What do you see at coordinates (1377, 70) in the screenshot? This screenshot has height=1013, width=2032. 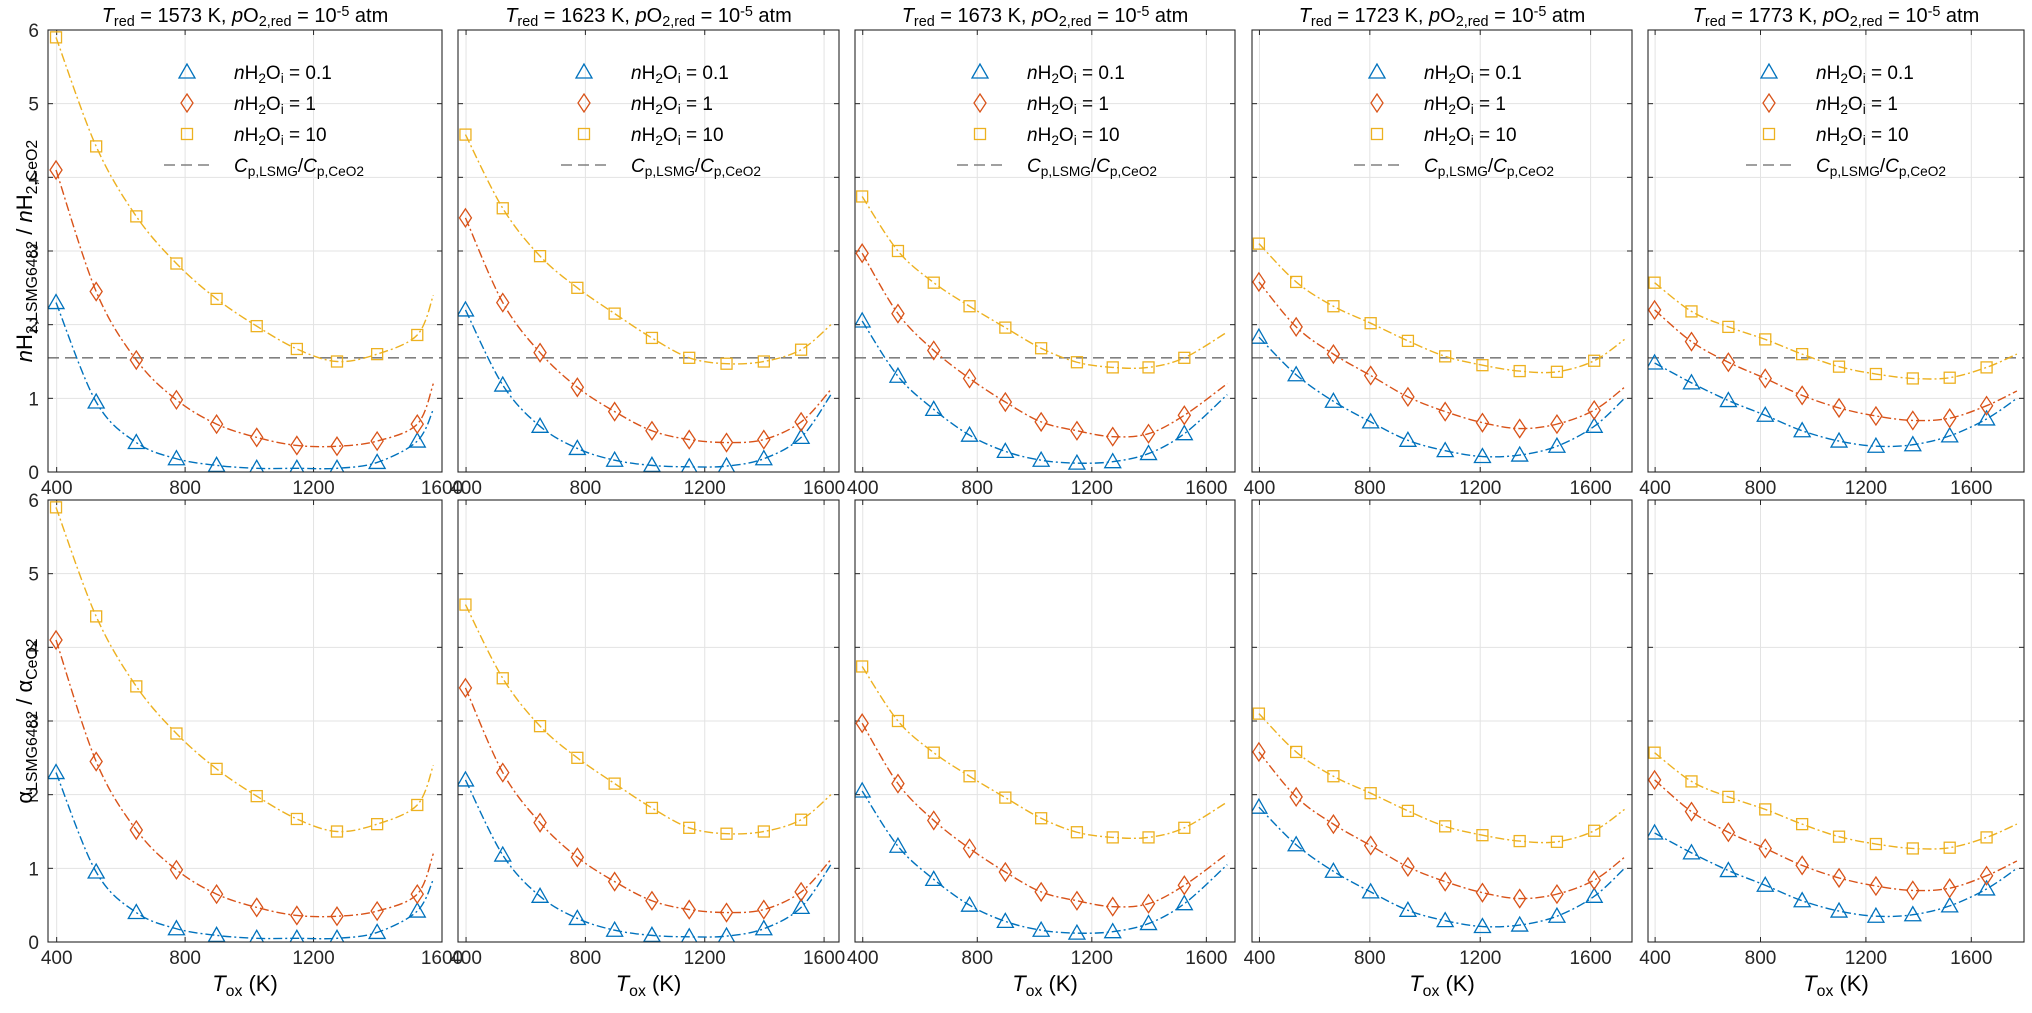 I see `legend-marker-triangle` at bounding box center [1377, 70].